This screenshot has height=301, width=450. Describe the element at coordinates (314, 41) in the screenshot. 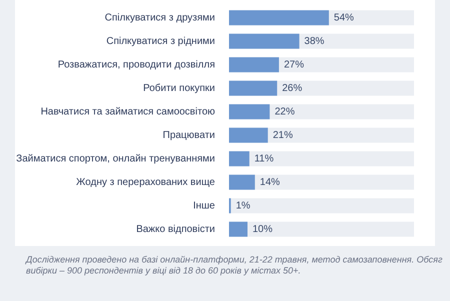

I see `data-label: 38%` at that location.